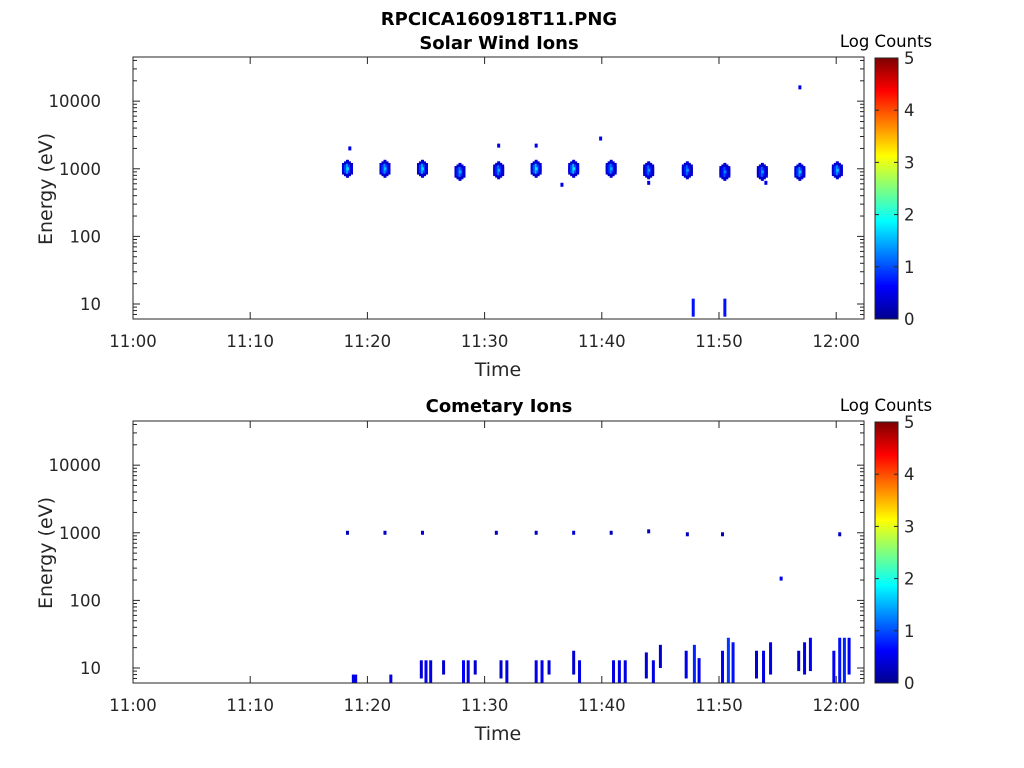 The width and height of the screenshot is (1024, 768). Describe the element at coordinates (498, 43) in the screenshot. I see `panel-title-solar-wind: Solar Wind Ions` at that location.